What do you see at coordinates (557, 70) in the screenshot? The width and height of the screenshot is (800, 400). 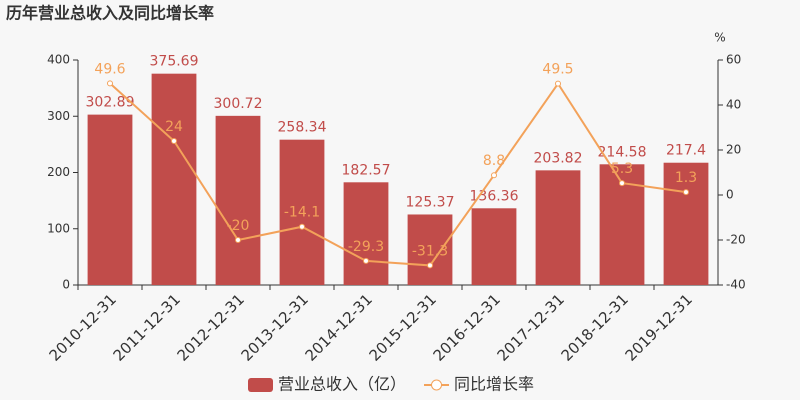 I see `line-value-label: 49.5` at bounding box center [557, 70].